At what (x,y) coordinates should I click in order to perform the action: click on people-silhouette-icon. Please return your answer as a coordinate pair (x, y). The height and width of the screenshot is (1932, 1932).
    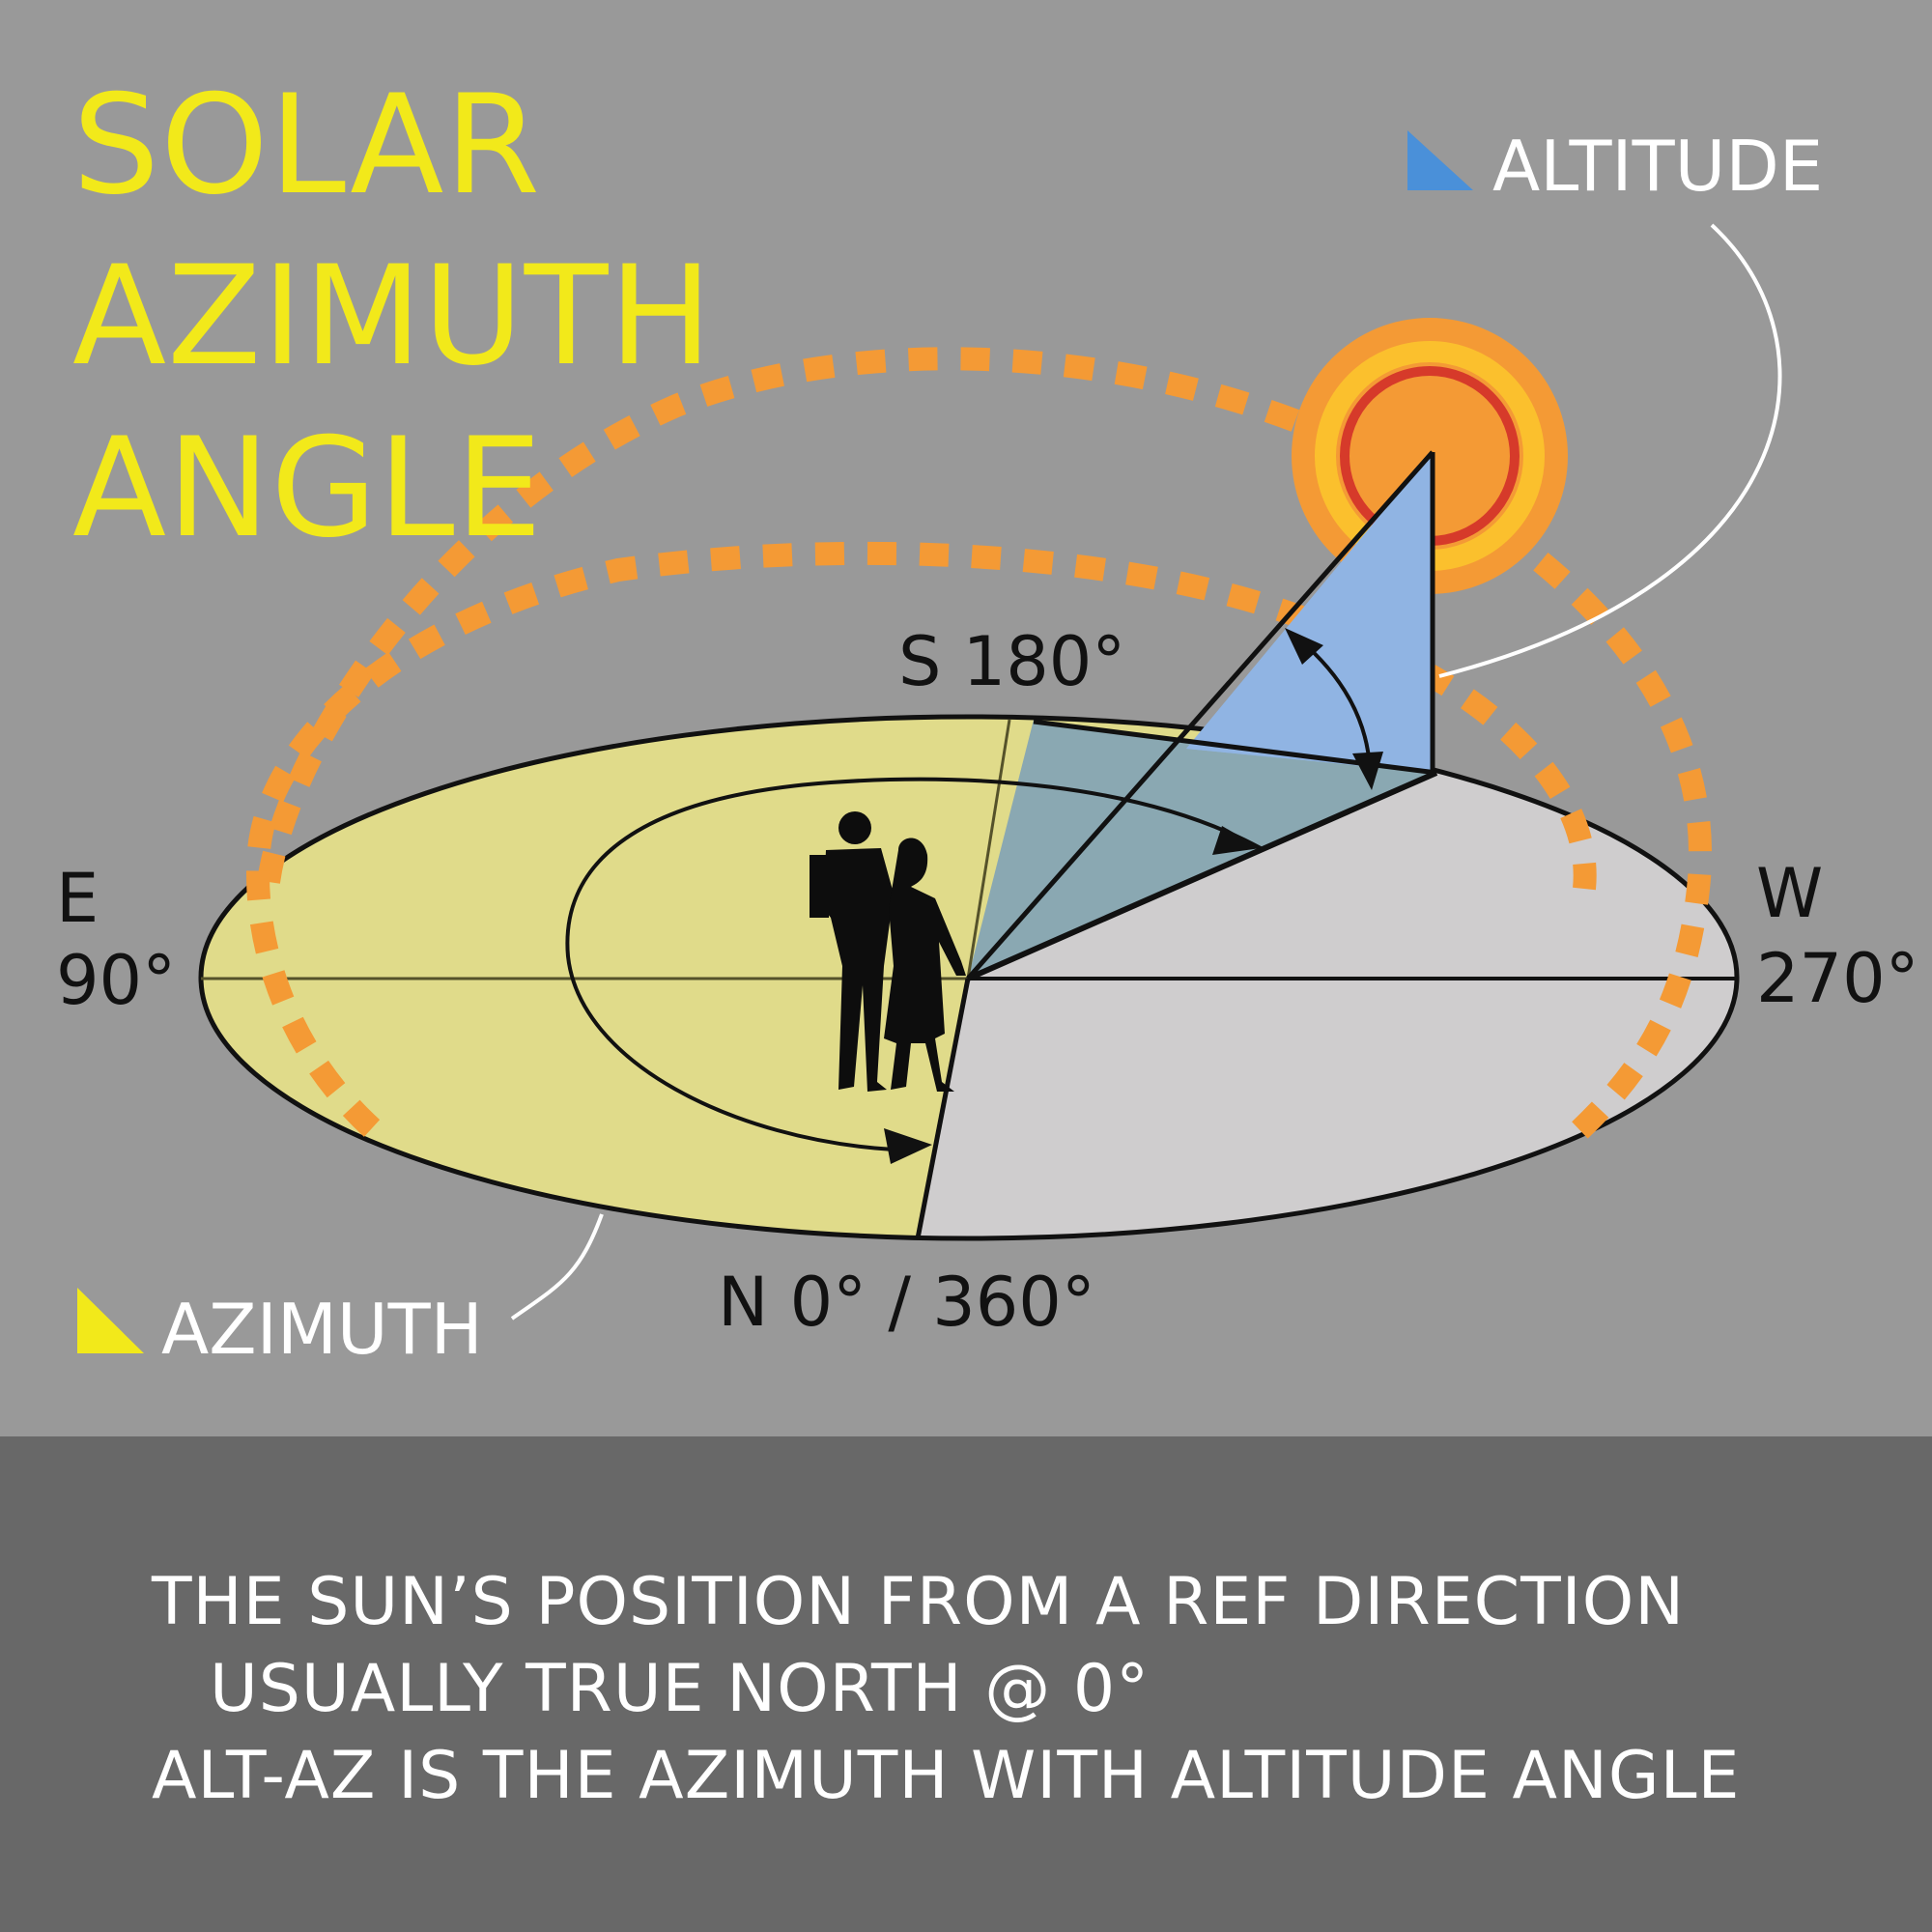
    Looking at the image, I should click on (888, 951).